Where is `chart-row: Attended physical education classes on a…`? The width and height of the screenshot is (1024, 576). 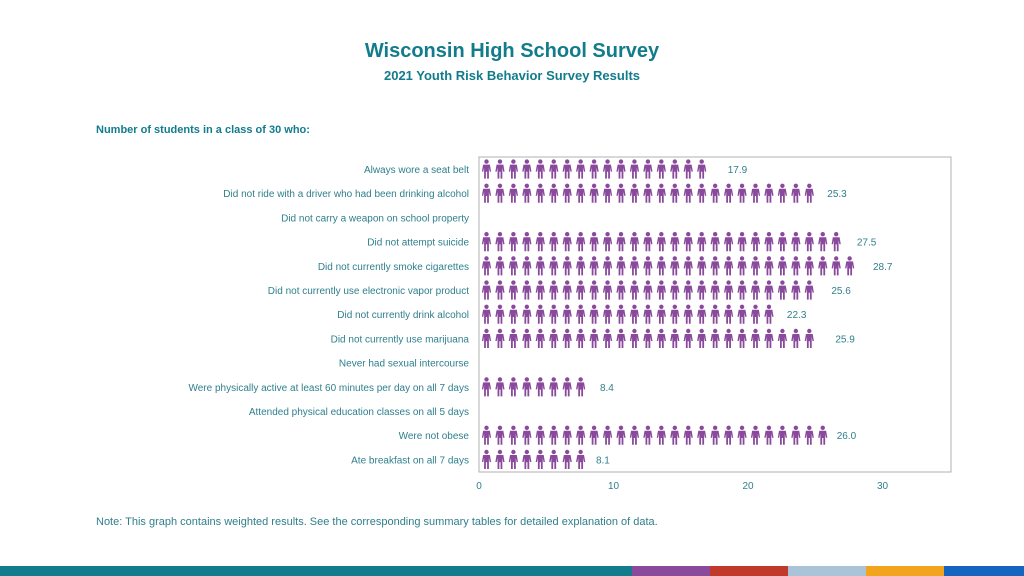
chart-row: Attended physical education classes on a… is located at coordinates (359, 412).